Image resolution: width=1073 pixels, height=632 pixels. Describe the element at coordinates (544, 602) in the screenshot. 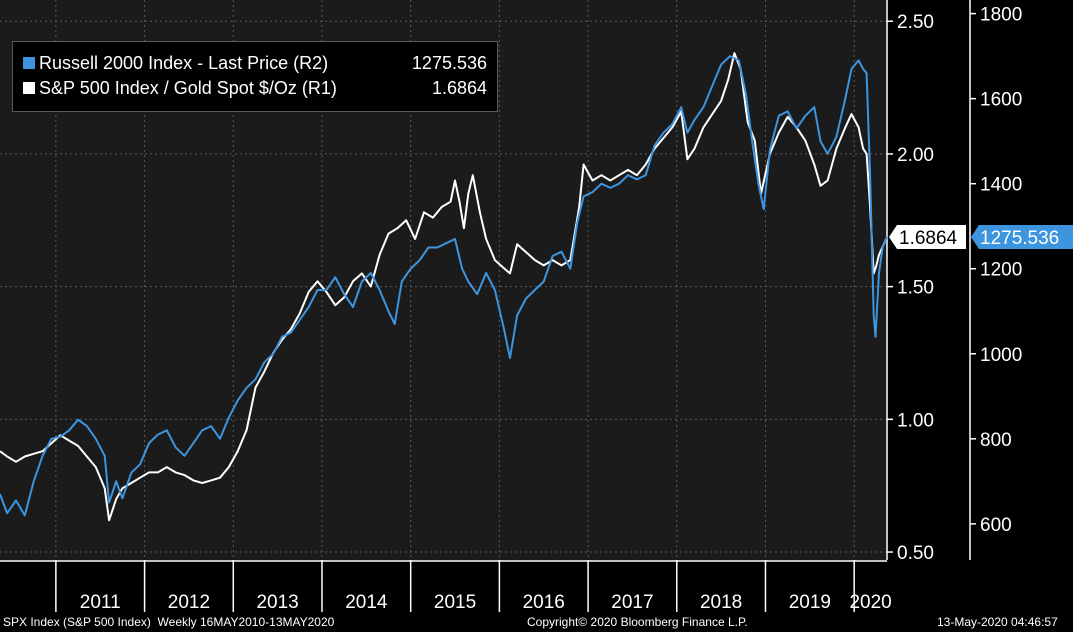

I see `x-tick-label: 2016` at that location.